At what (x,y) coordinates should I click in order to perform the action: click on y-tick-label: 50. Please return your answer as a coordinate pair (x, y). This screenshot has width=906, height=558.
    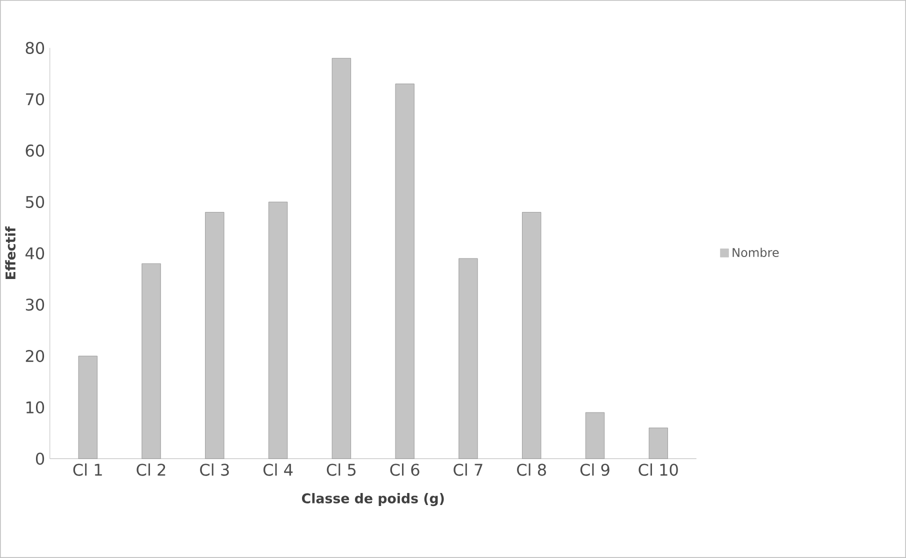
    Looking at the image, I should click on (35, 202).